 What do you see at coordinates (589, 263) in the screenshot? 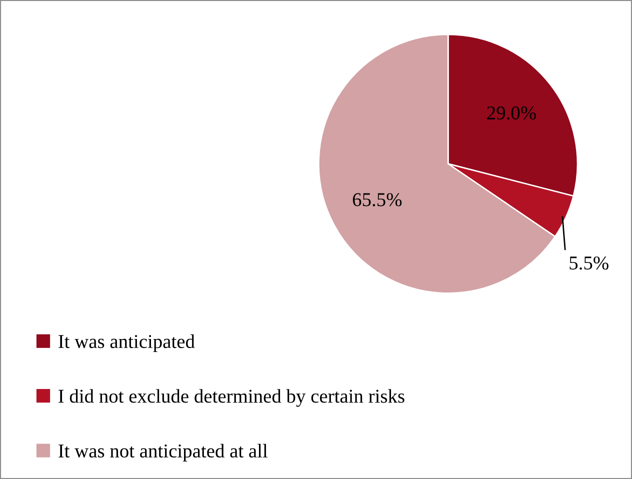
I see `data-label: 5.5%` at bounding box center [589, 263].